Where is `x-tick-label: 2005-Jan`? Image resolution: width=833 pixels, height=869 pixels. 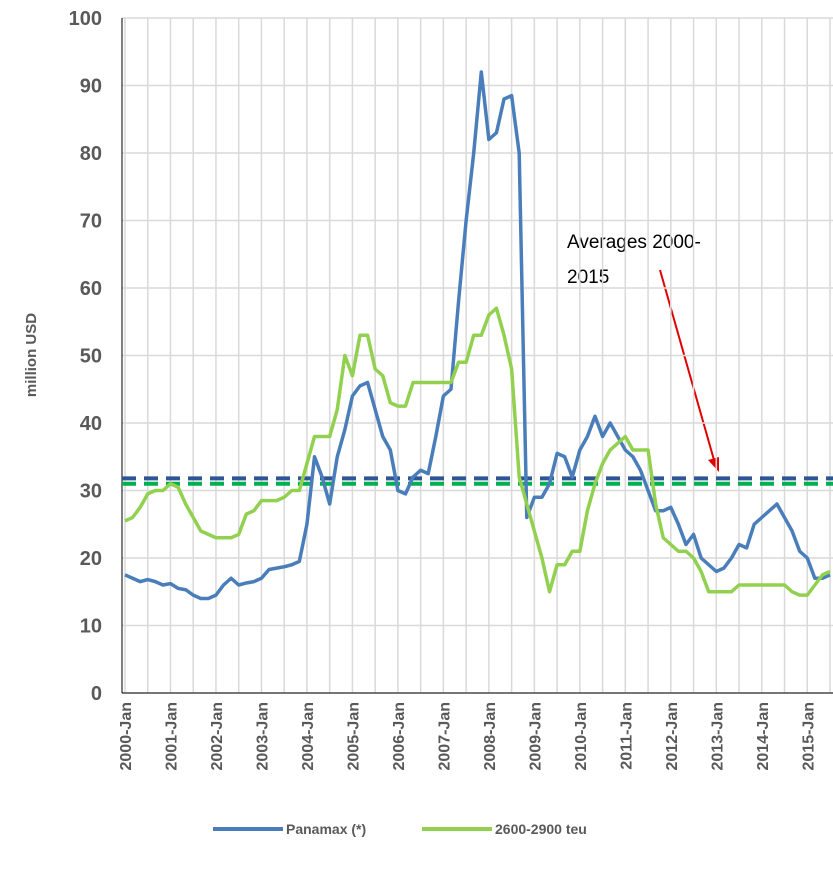 x-tick-label: 2005-Jan is located at coordinates (353, 736).